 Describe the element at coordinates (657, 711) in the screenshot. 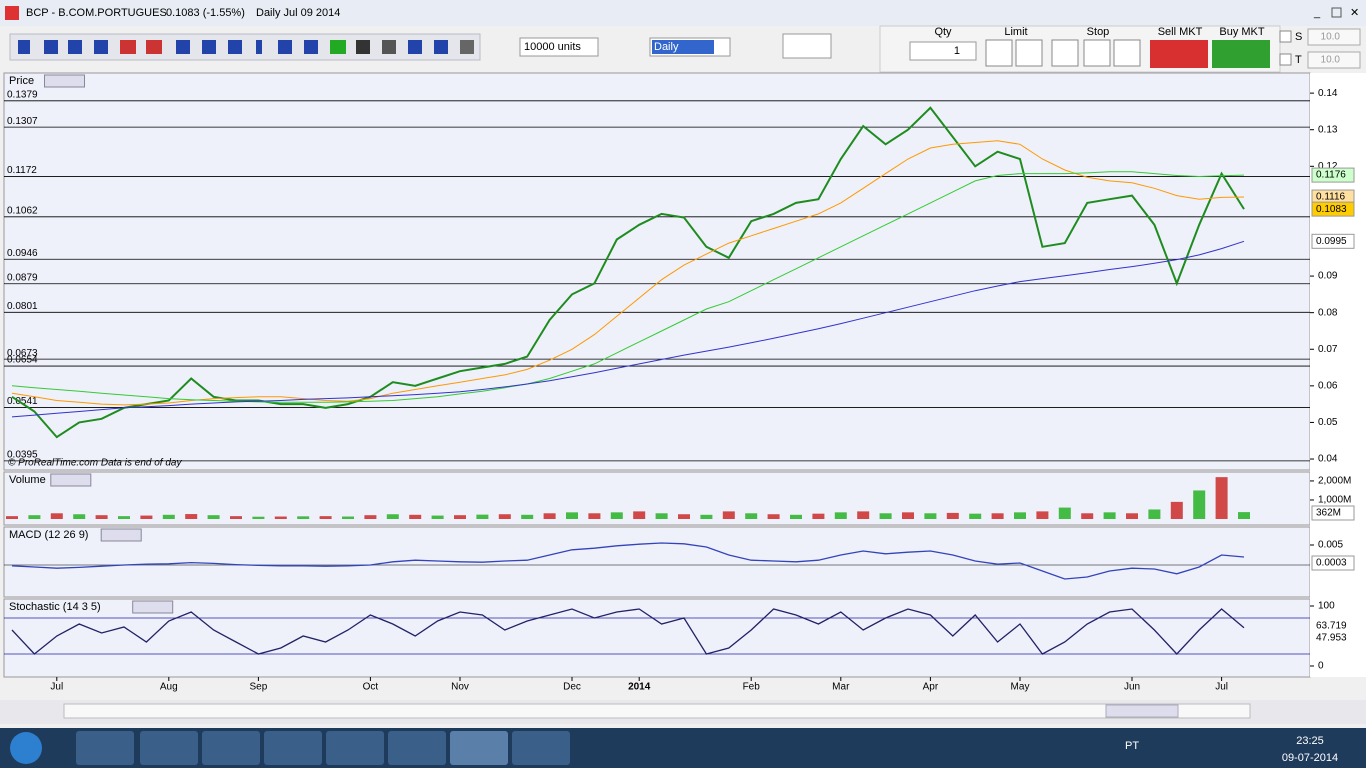

I see `scrollbar` at that location.